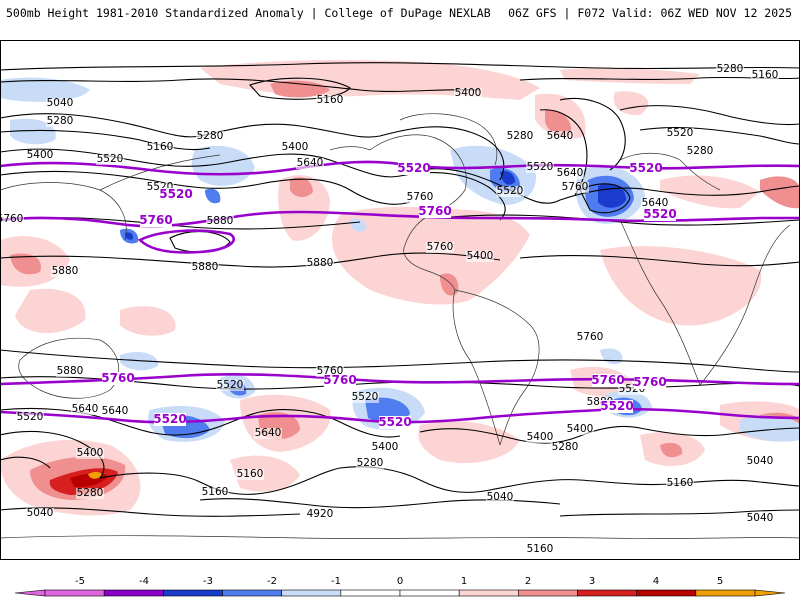 The width and height of the screenshot is (800, 600). I want to click on colorbar-tick-label: 5, so click(720, 581).